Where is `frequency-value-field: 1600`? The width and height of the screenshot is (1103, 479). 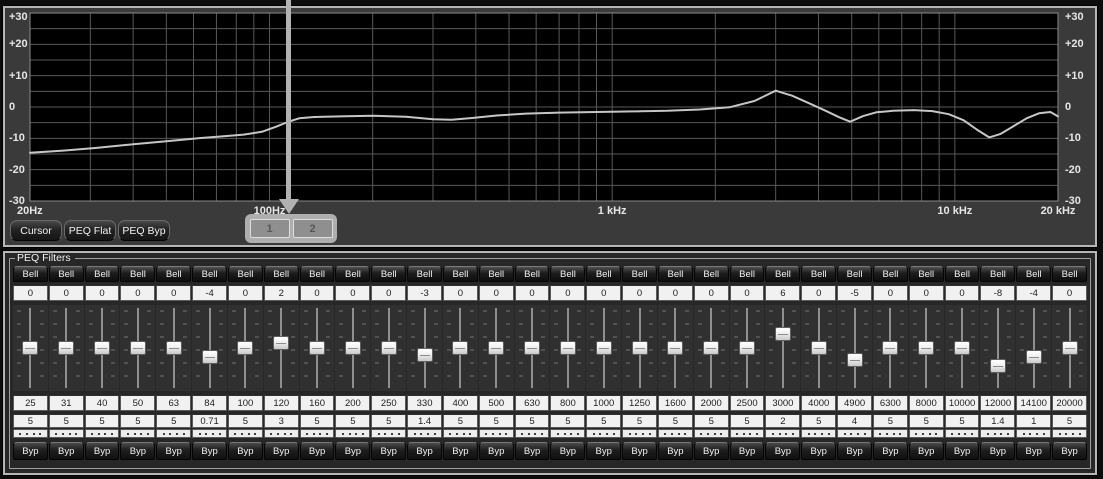 frequency-value-field: 1600 is located at coordinates (675, 403).